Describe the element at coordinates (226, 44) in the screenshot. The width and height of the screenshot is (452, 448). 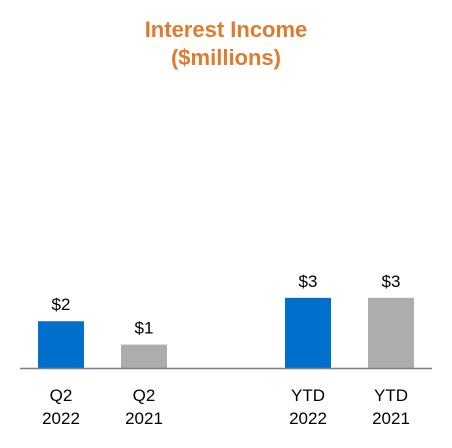
I see `chart-title: Interest Income ($millions)` at that location.